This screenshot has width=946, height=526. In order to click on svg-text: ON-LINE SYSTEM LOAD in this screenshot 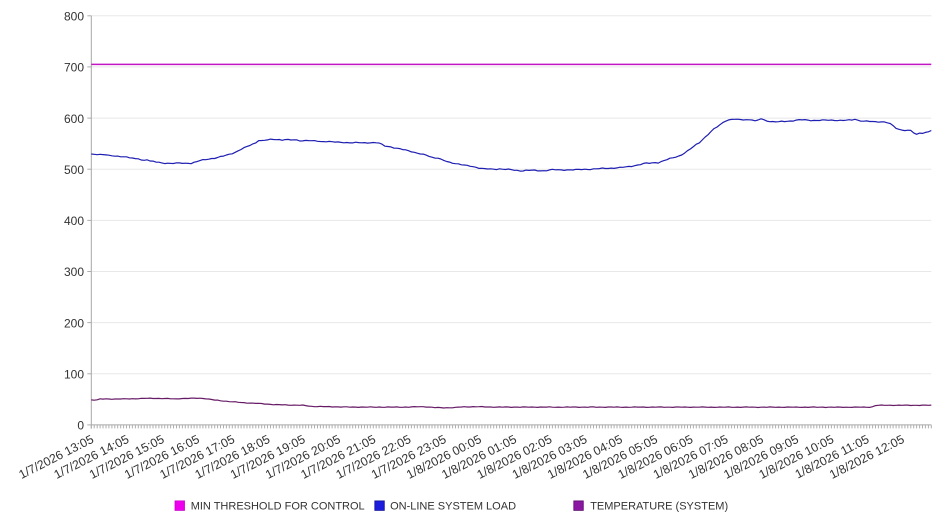, I will do `click(453, 507)`.